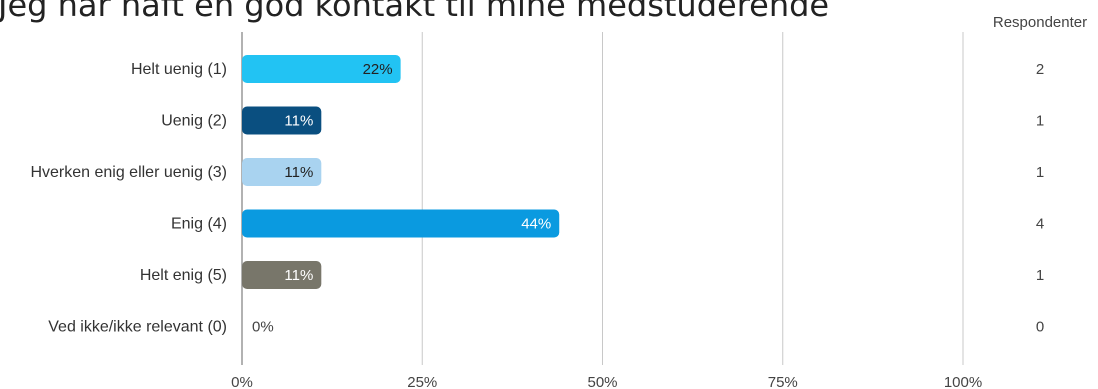  What do you see at coordinates (1040, 327) in the screenshot?
I see `respondent-count: 0` at bounding box center [1040, 327].